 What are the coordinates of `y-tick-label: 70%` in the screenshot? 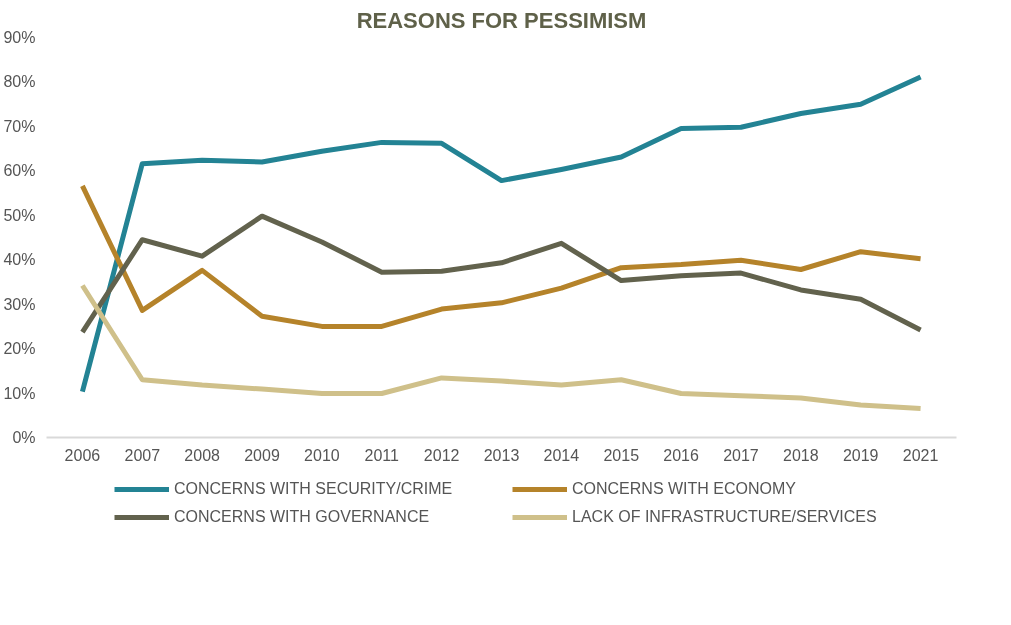 It's located at (19, 126).